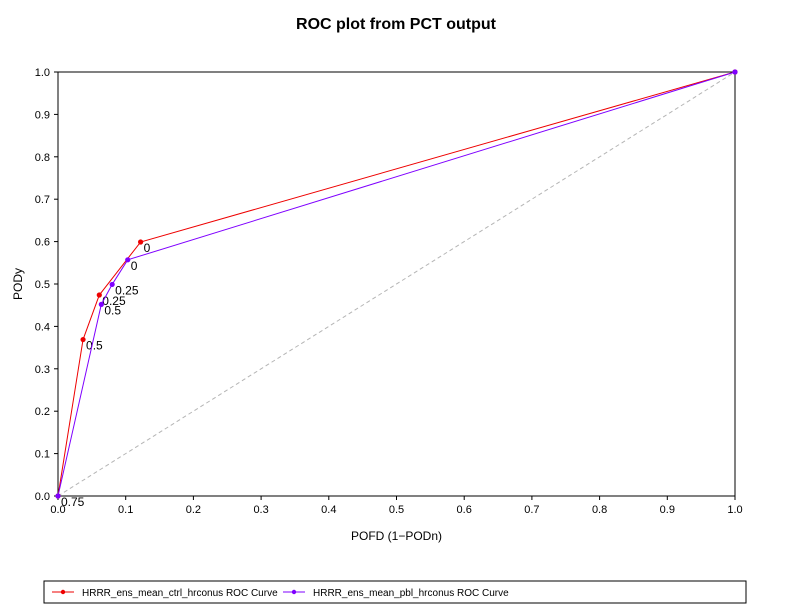 Image resolution: width=792 pixels, height=612 pixels. What do you see at coordinates (42, 200) in the screenshot?
I see `y-tick-label: 0.7` at bounding box center [42, 200].